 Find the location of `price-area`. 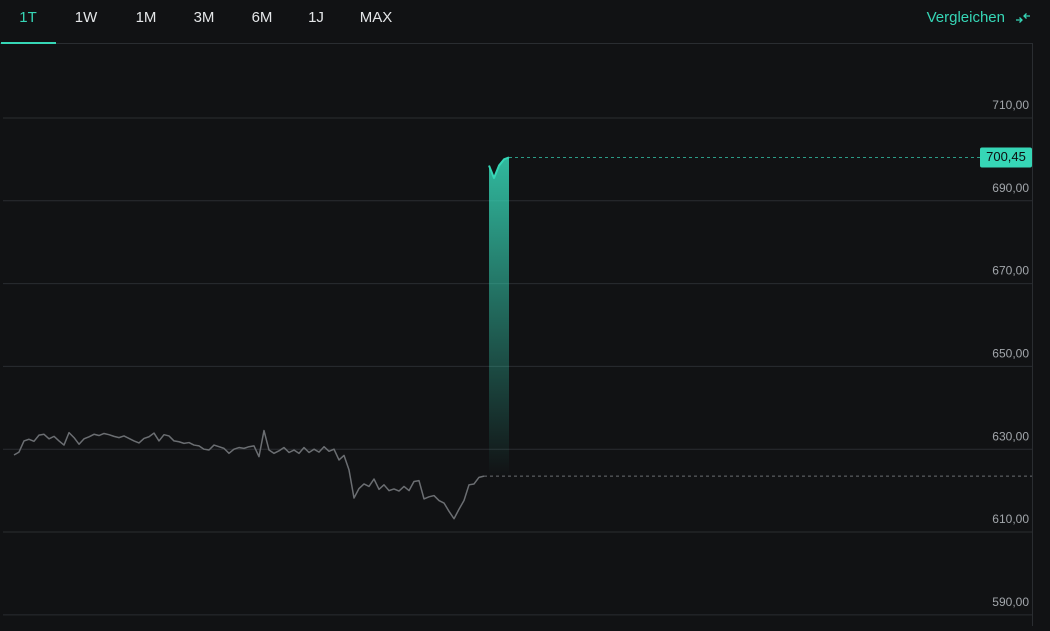

price-area is located at coordinates (499, 317).